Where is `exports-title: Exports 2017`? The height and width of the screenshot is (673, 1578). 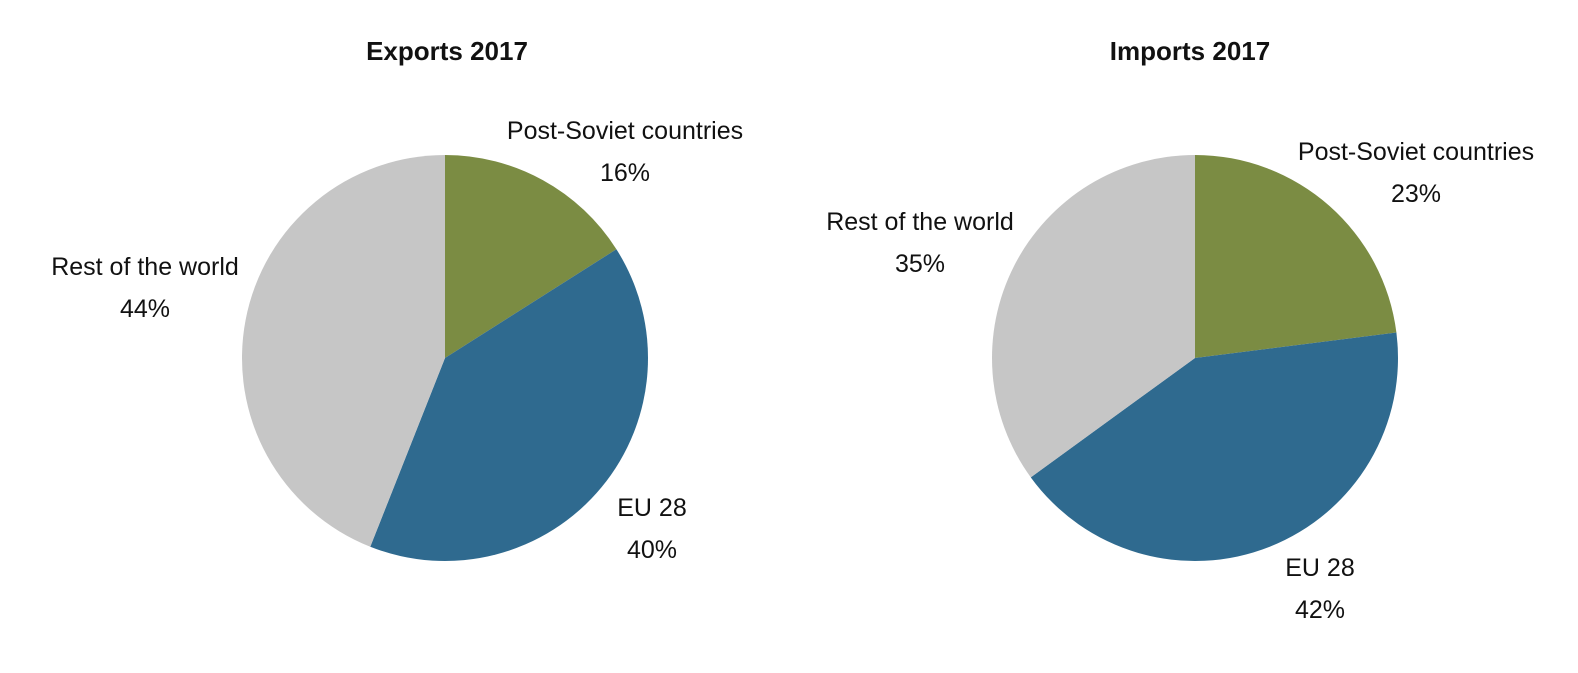
exports-title: Exports 2017 is located at coordinates (447, 51).